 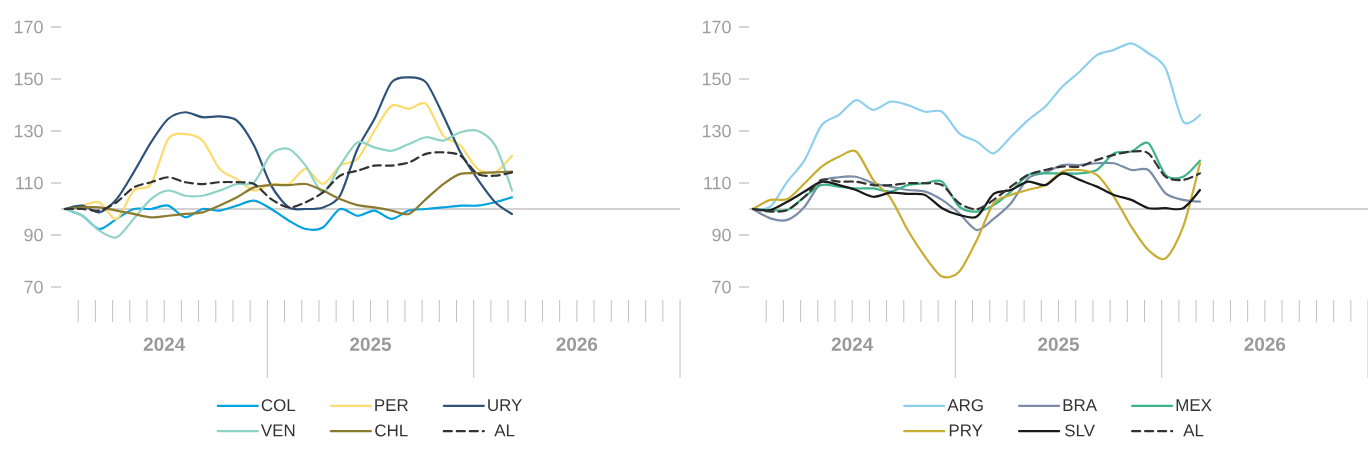 What do you see at coordinates (965, 405) in the screenshot?
I see `legend-label: ARG` at bounding box center [965, 405].